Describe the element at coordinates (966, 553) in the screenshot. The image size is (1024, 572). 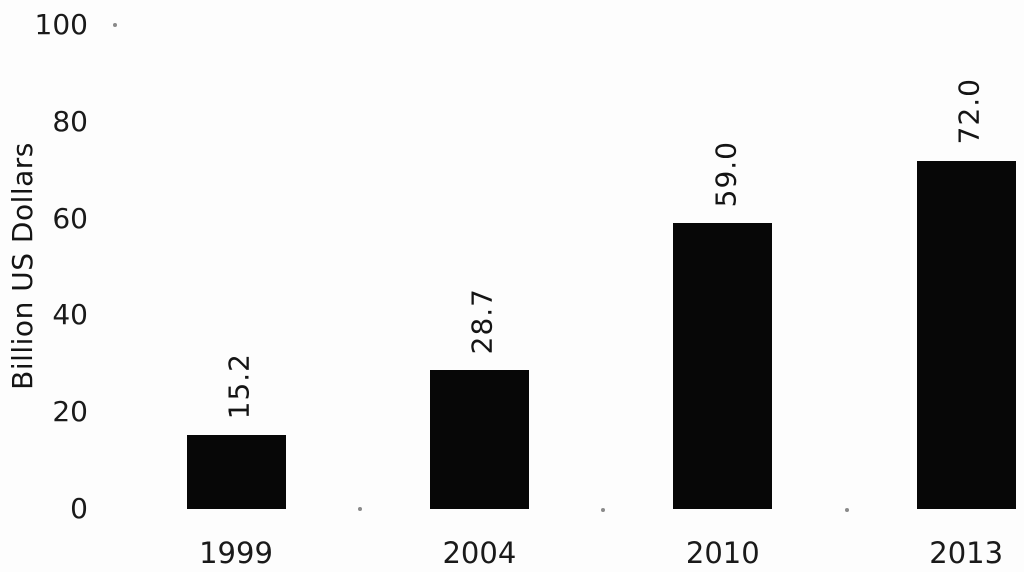
I see `x-axis-category-label: 2013` at that location.